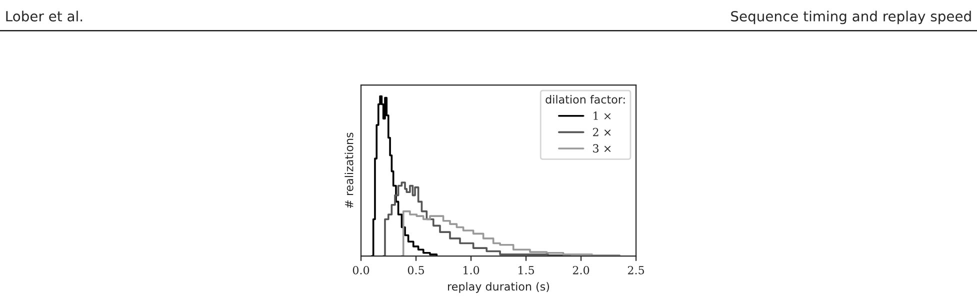 Image resolution: width=977 pixels, height=307 pixels. What do you see at coordinates (585, 99) in the screenshot?
I see `legend-title: dilation factor:` at bounding box center [585, 99].